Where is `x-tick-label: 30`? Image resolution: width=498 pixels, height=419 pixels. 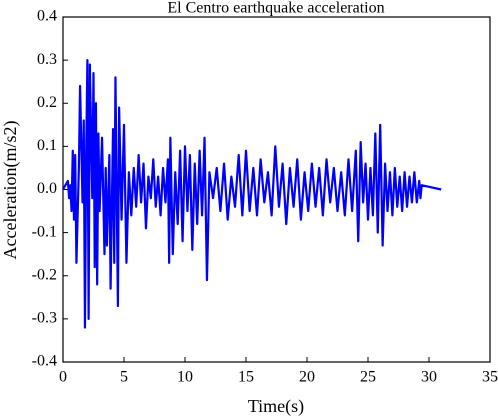
x-tick-label: 30 is located at coordinates (429, 377).